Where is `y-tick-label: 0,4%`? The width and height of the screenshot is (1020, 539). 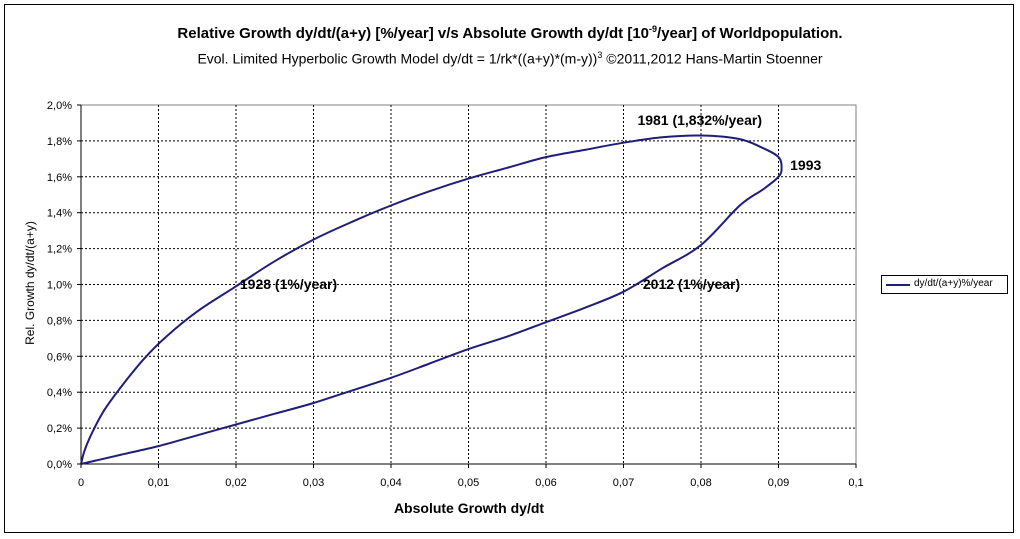
y-tick-label: 0,4% is located at coordinates (59, 393).